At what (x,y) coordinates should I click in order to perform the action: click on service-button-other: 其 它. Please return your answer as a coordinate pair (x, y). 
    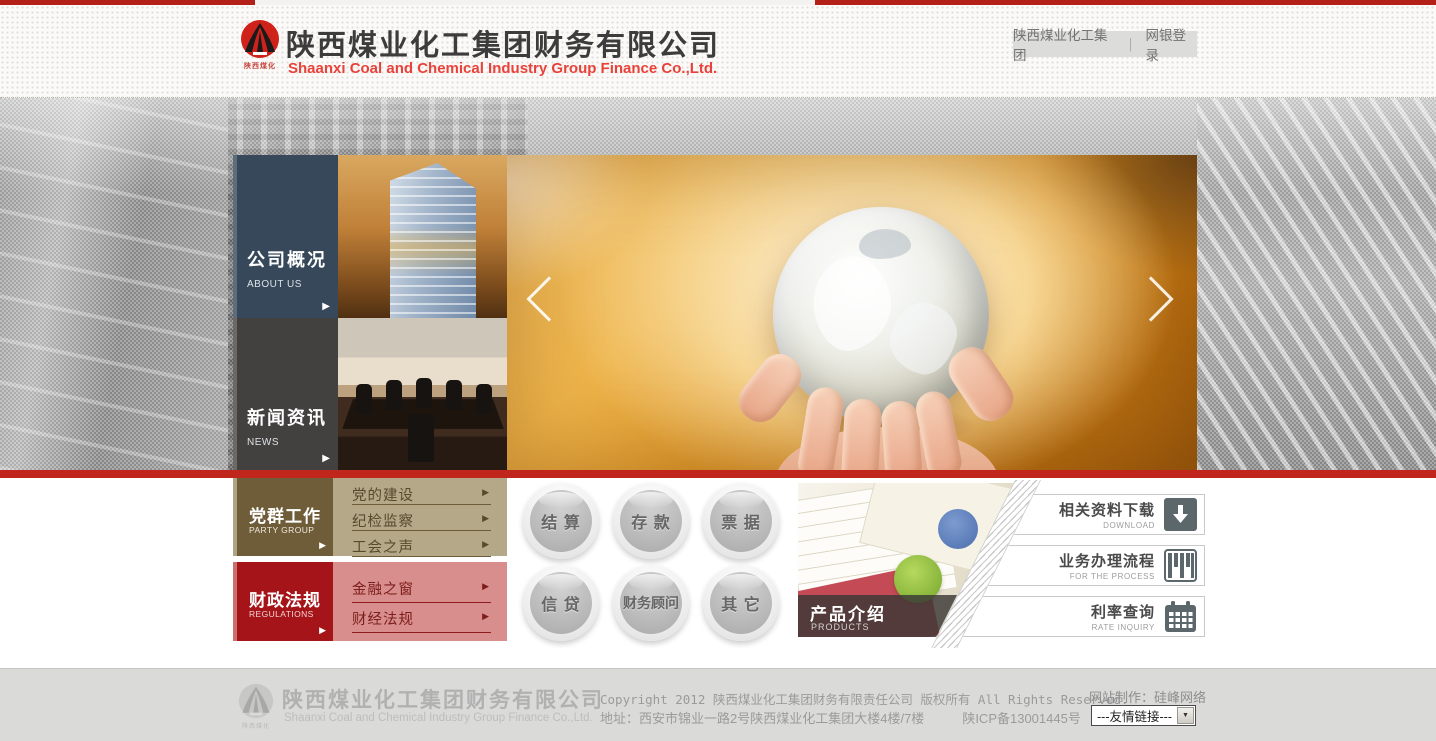
    Looking at the image, I should click on (741, 603).